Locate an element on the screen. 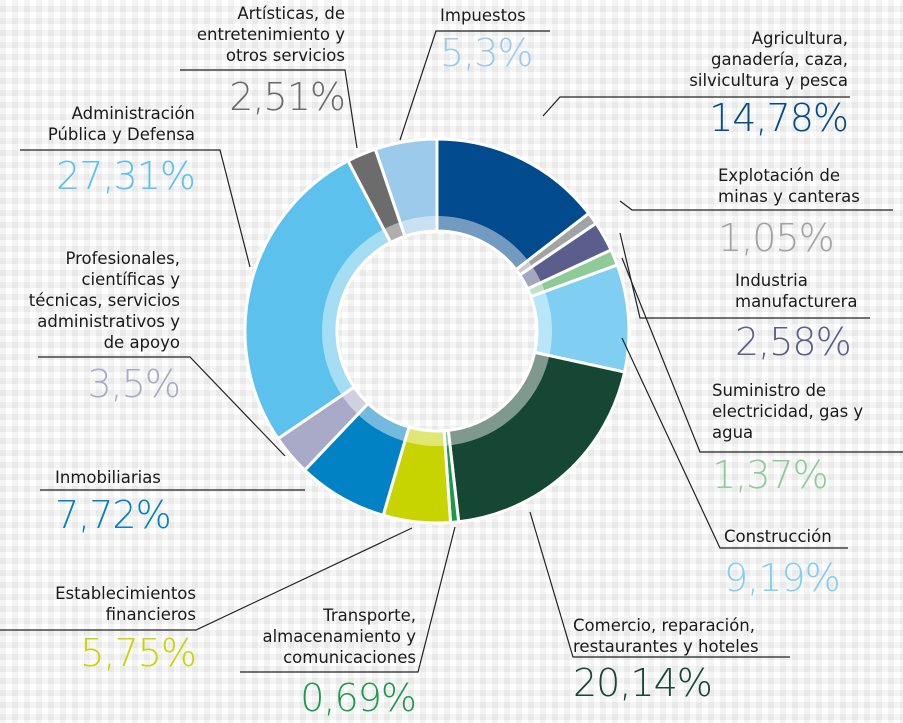 This screenshot has width=903, height=723. slice-value-label: 5,3% is located at coordinates (487, 53).